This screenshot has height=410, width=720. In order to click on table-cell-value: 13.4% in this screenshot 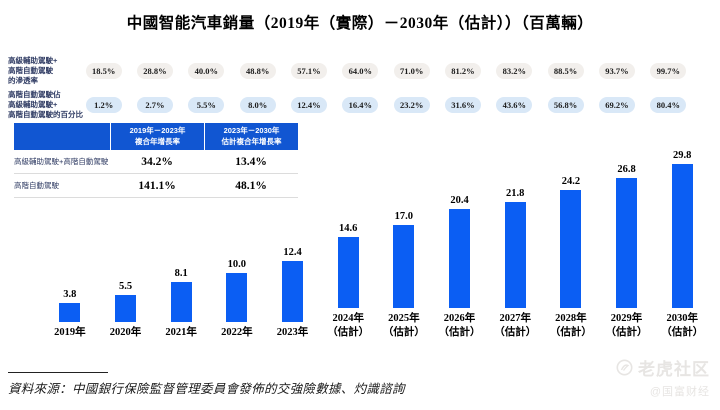, I will do `click(251, 161)`.